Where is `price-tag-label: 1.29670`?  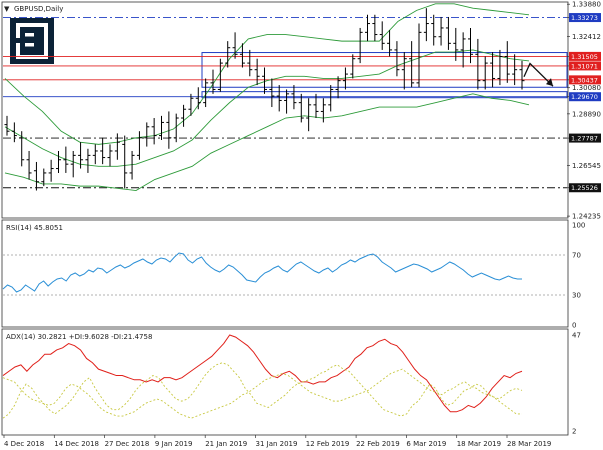
price-tag-label: 1.29670 is located at coordinates (584, 97).